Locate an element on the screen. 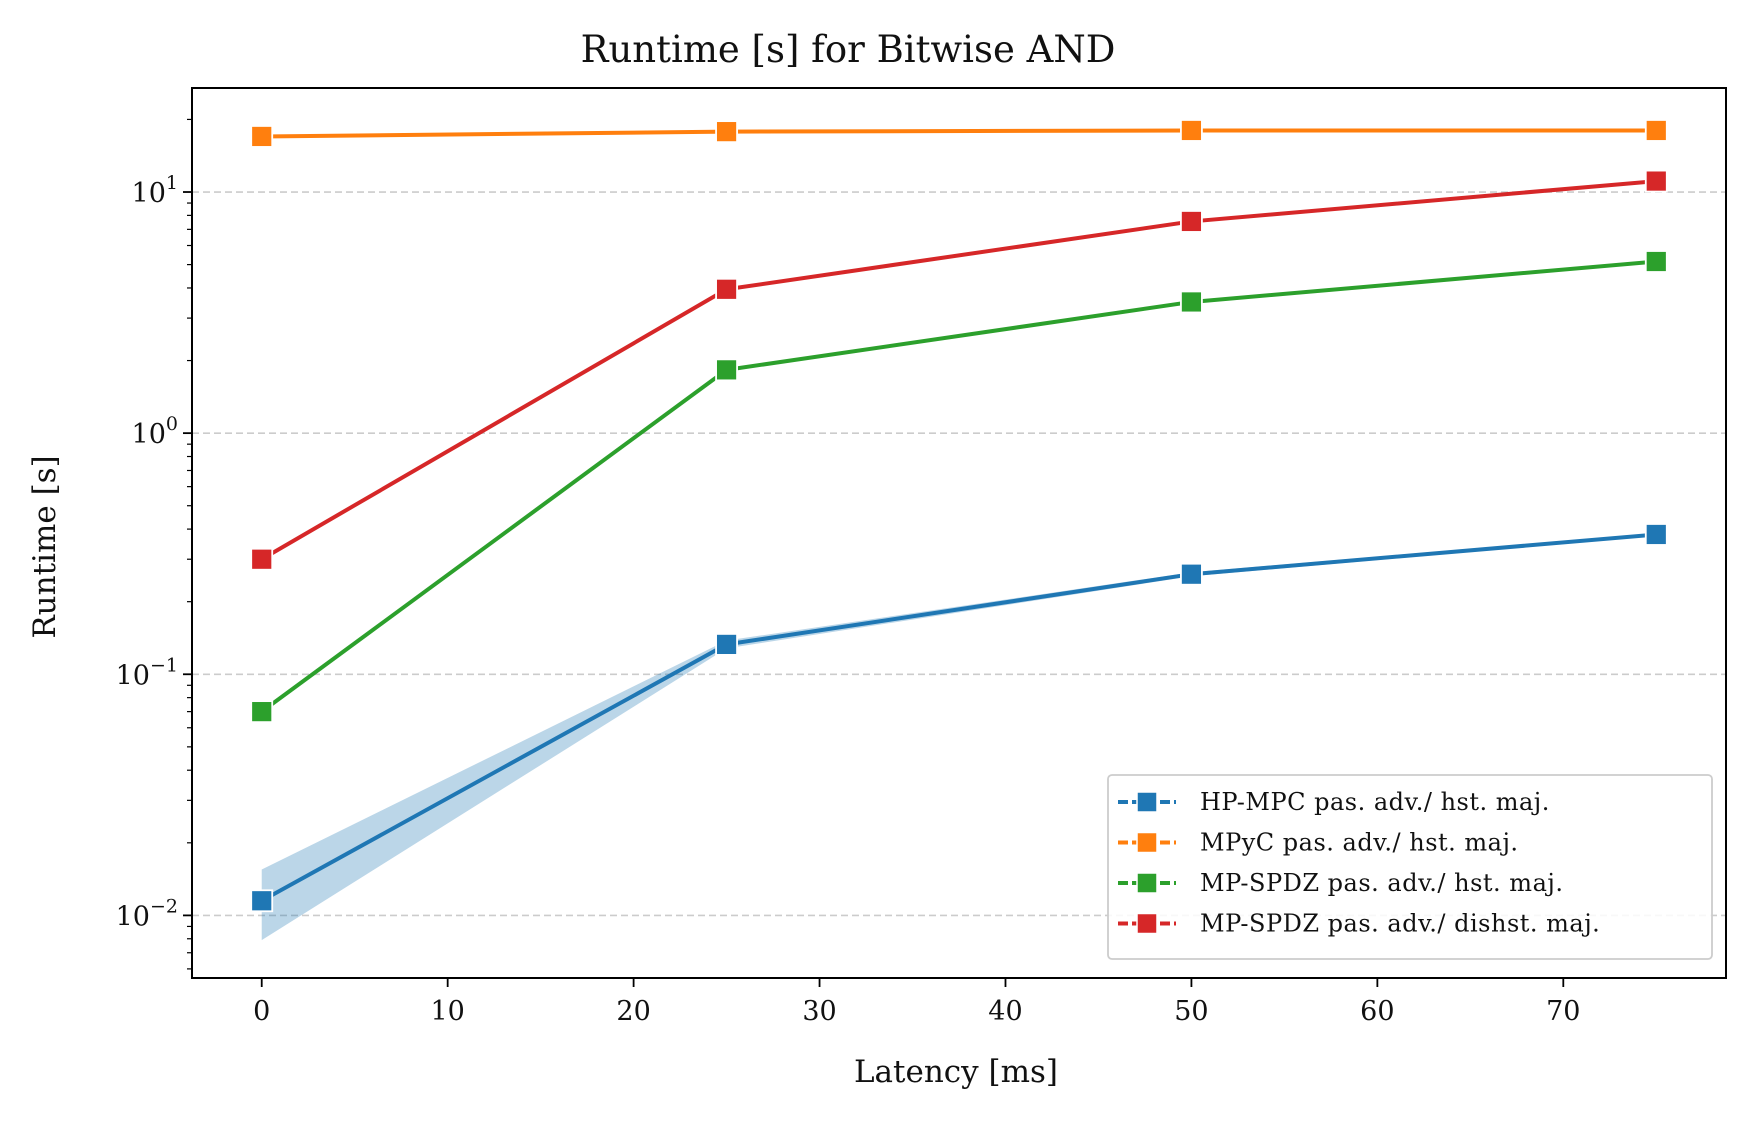 Image resolution: width=1752 pixels, height=1124 pixels. legend-label: HP-MPC pas. adv./ hst. maj. is located at coordinates (1375, 802).